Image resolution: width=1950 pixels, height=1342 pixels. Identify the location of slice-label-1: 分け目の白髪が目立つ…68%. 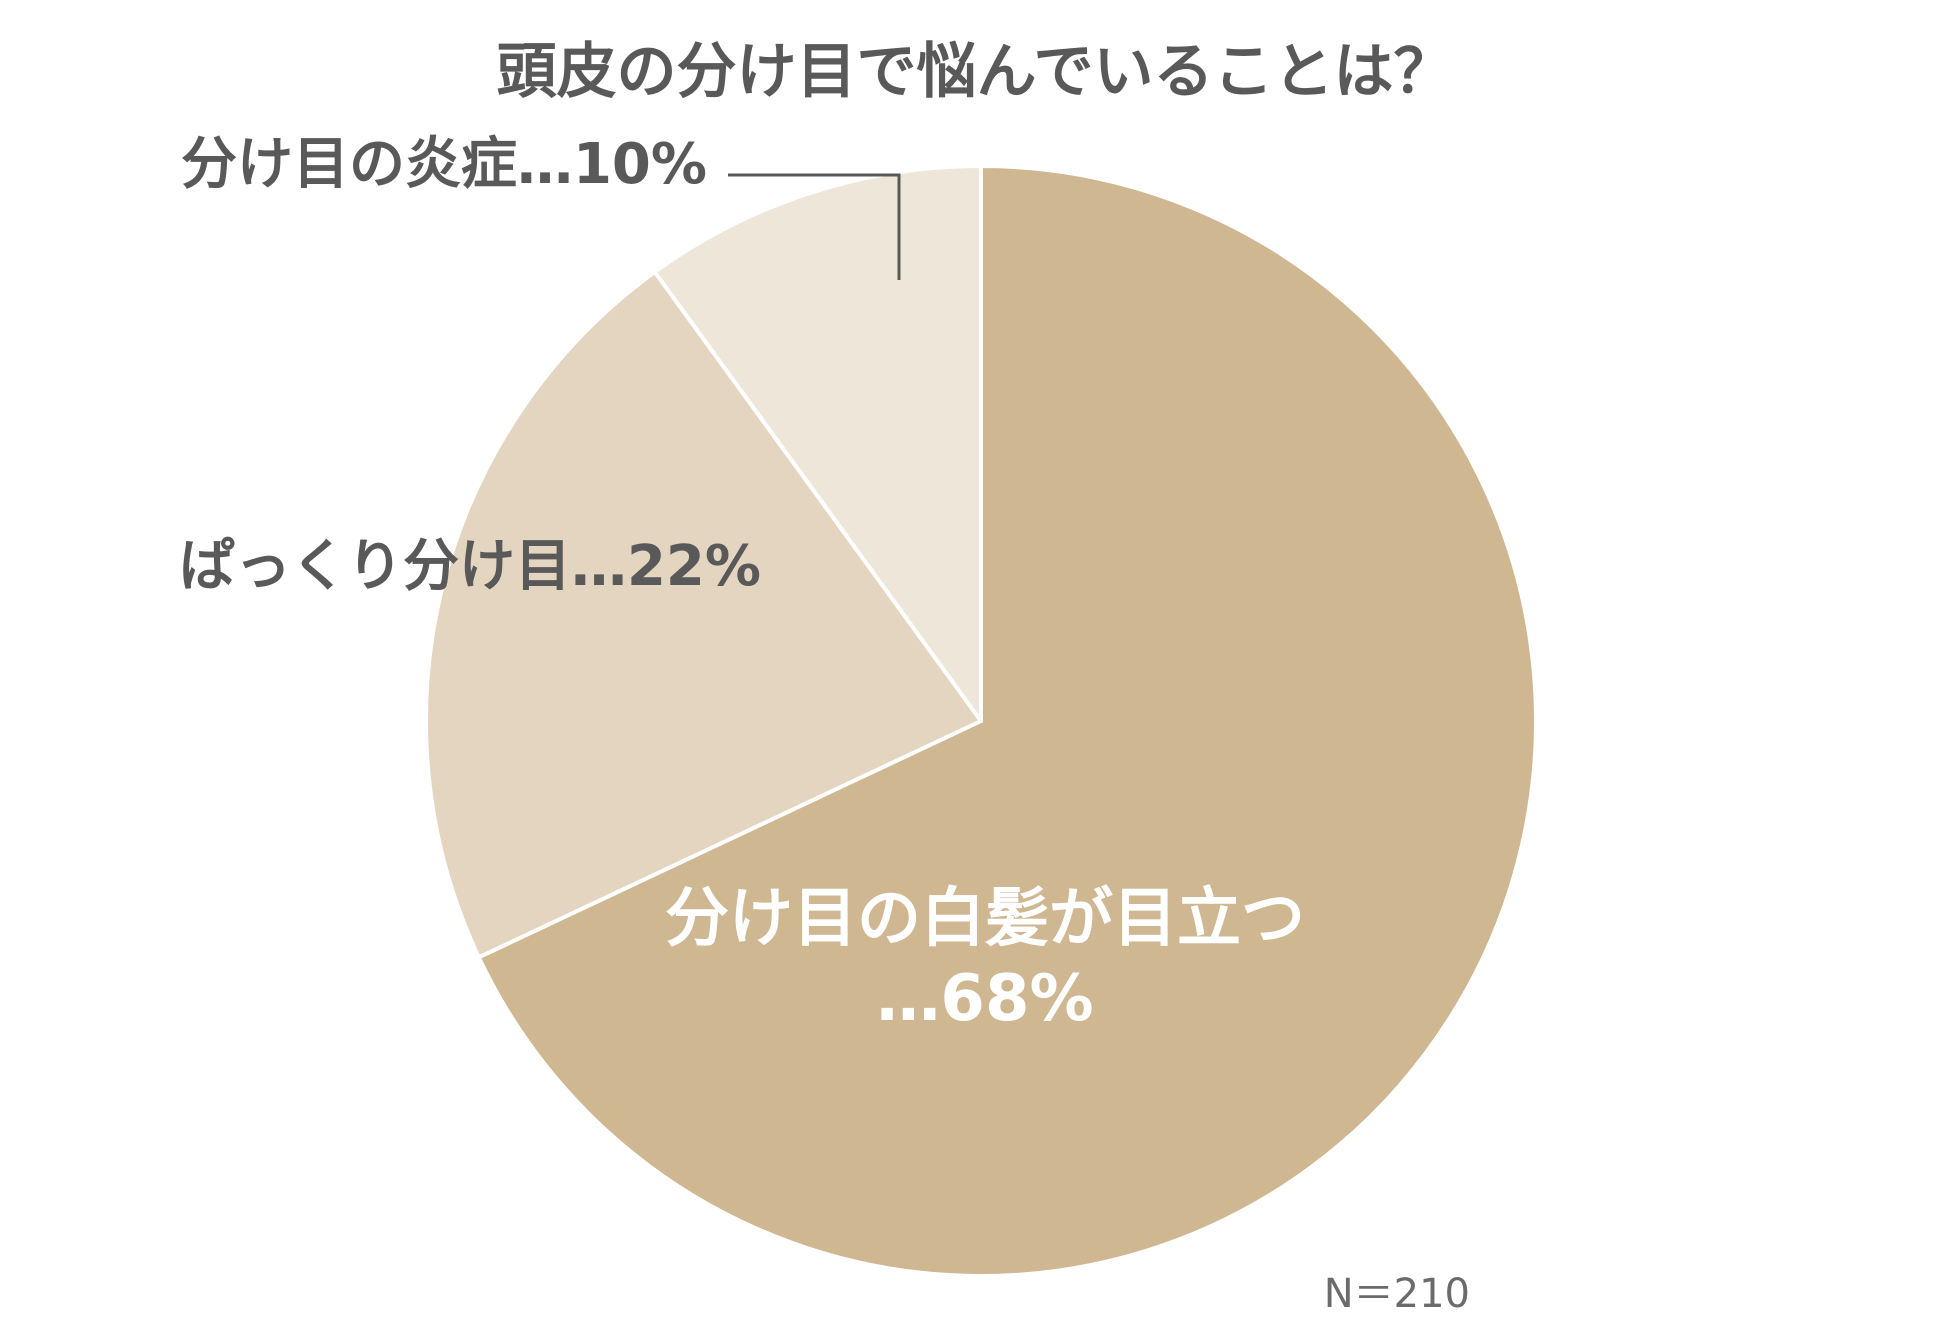
(985, 959).